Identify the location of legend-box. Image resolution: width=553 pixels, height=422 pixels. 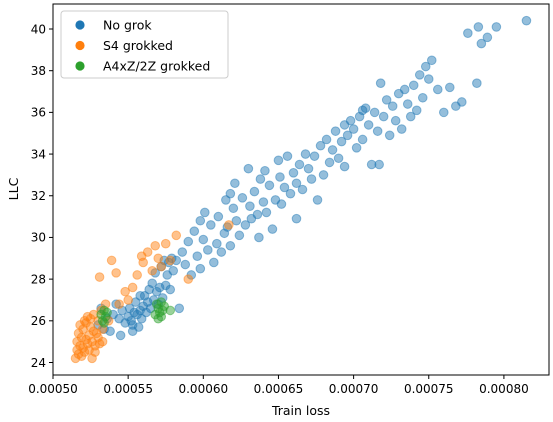
(144, 44).